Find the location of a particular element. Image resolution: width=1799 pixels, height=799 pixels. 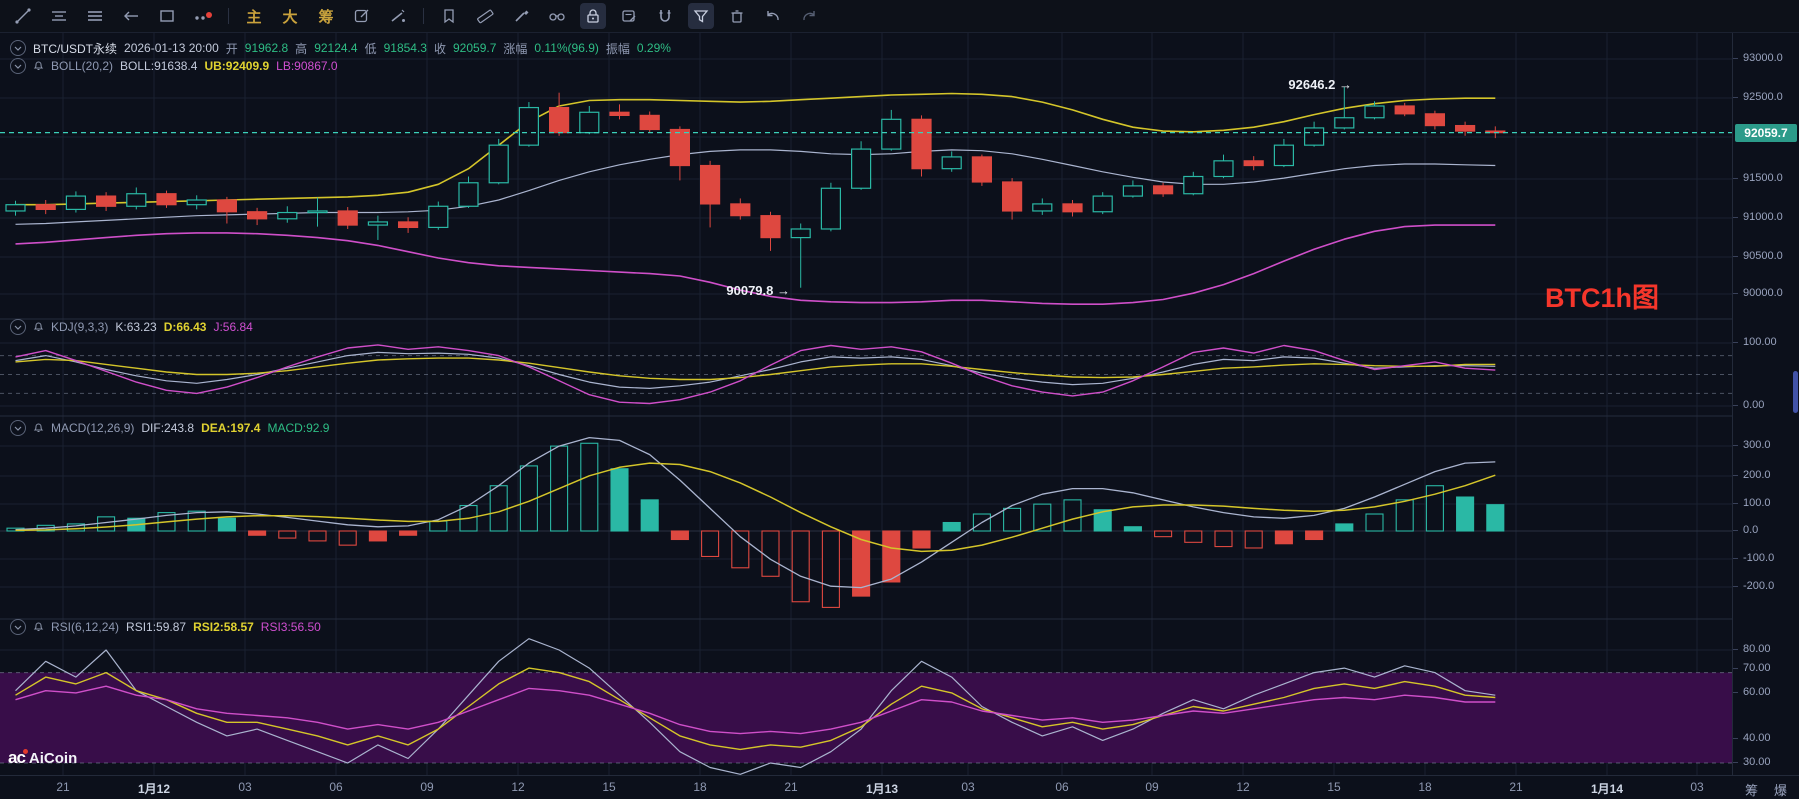

rsi3-value: RSI3:56.50 is located at coordinates (290, 627).